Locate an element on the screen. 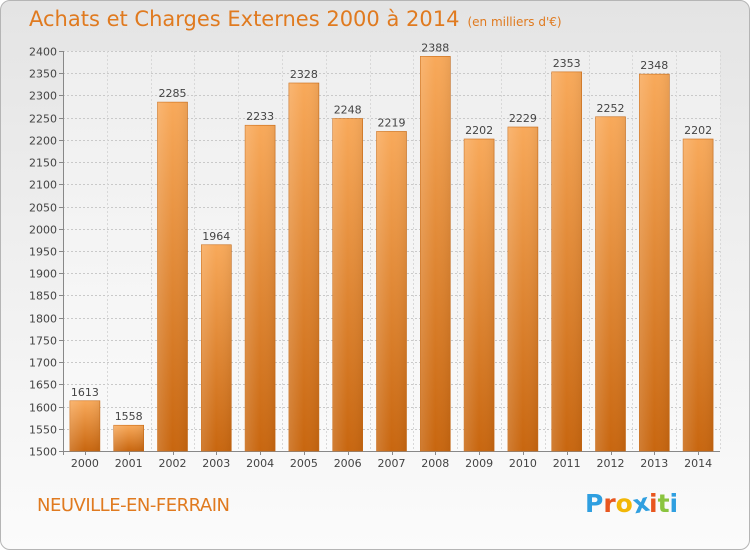 The image size is (750, 550). x-tick-label: 2011 is located at coordinates (567, 463).